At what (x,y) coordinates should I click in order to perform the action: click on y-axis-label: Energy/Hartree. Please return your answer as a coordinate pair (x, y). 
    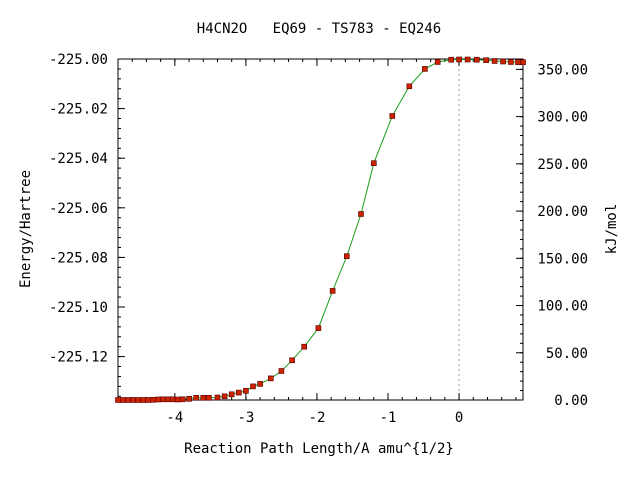
    Looking at the image, I should click on (26, 229).